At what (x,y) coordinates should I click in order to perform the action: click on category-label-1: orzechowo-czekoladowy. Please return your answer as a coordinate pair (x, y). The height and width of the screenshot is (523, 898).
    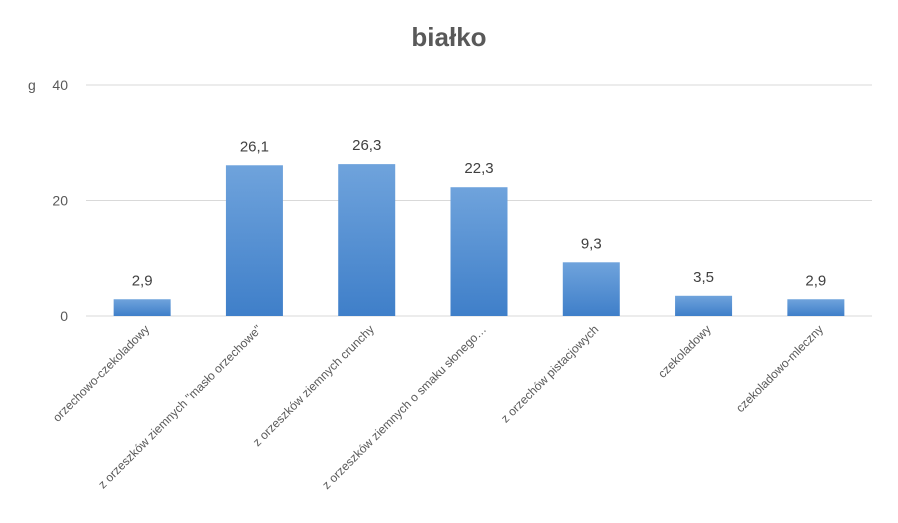
    Looking at the image, I should click on (101, 373).